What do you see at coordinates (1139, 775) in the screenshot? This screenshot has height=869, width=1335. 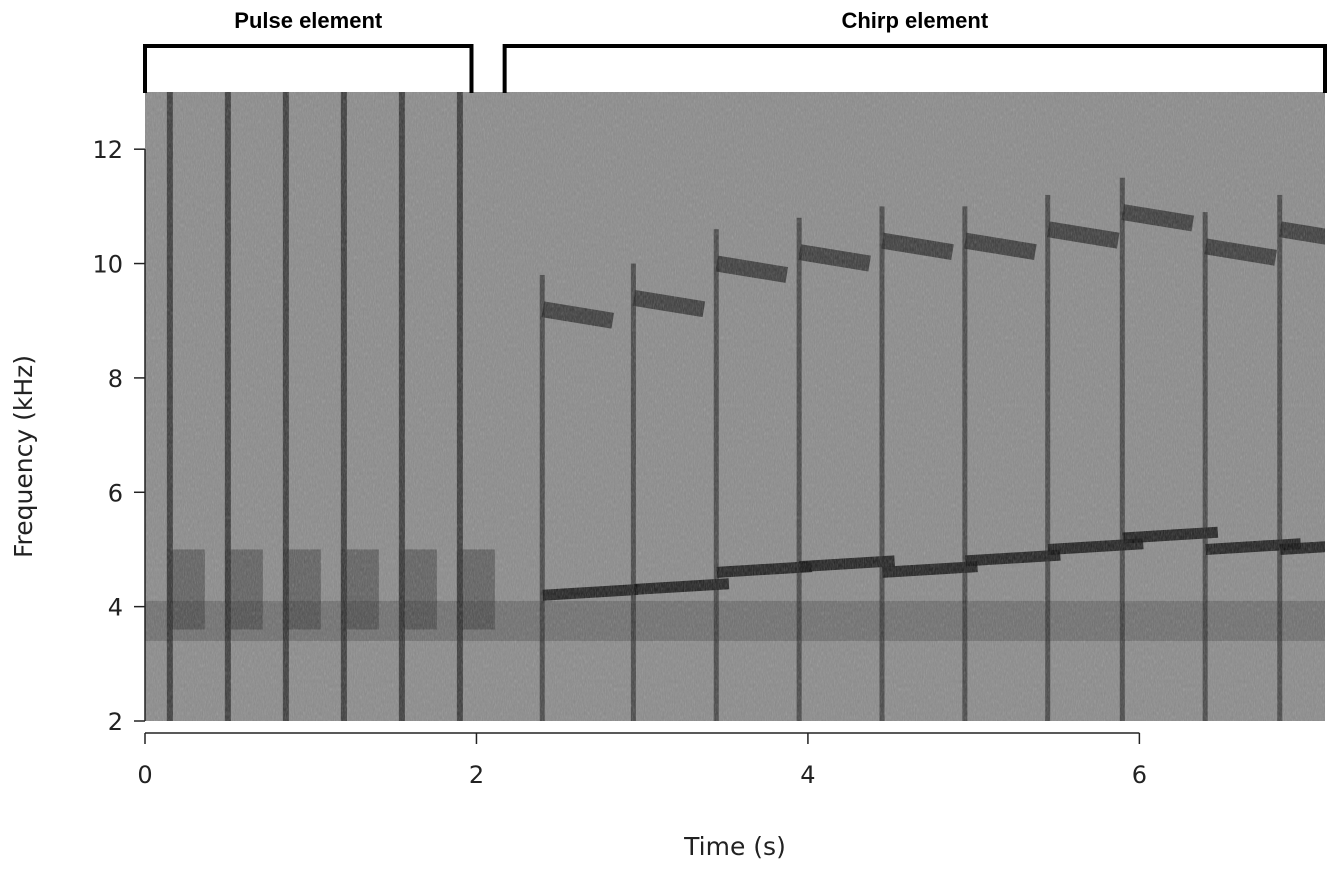 I see `x-tick-label: 6` at bounding box center [1139, 775].